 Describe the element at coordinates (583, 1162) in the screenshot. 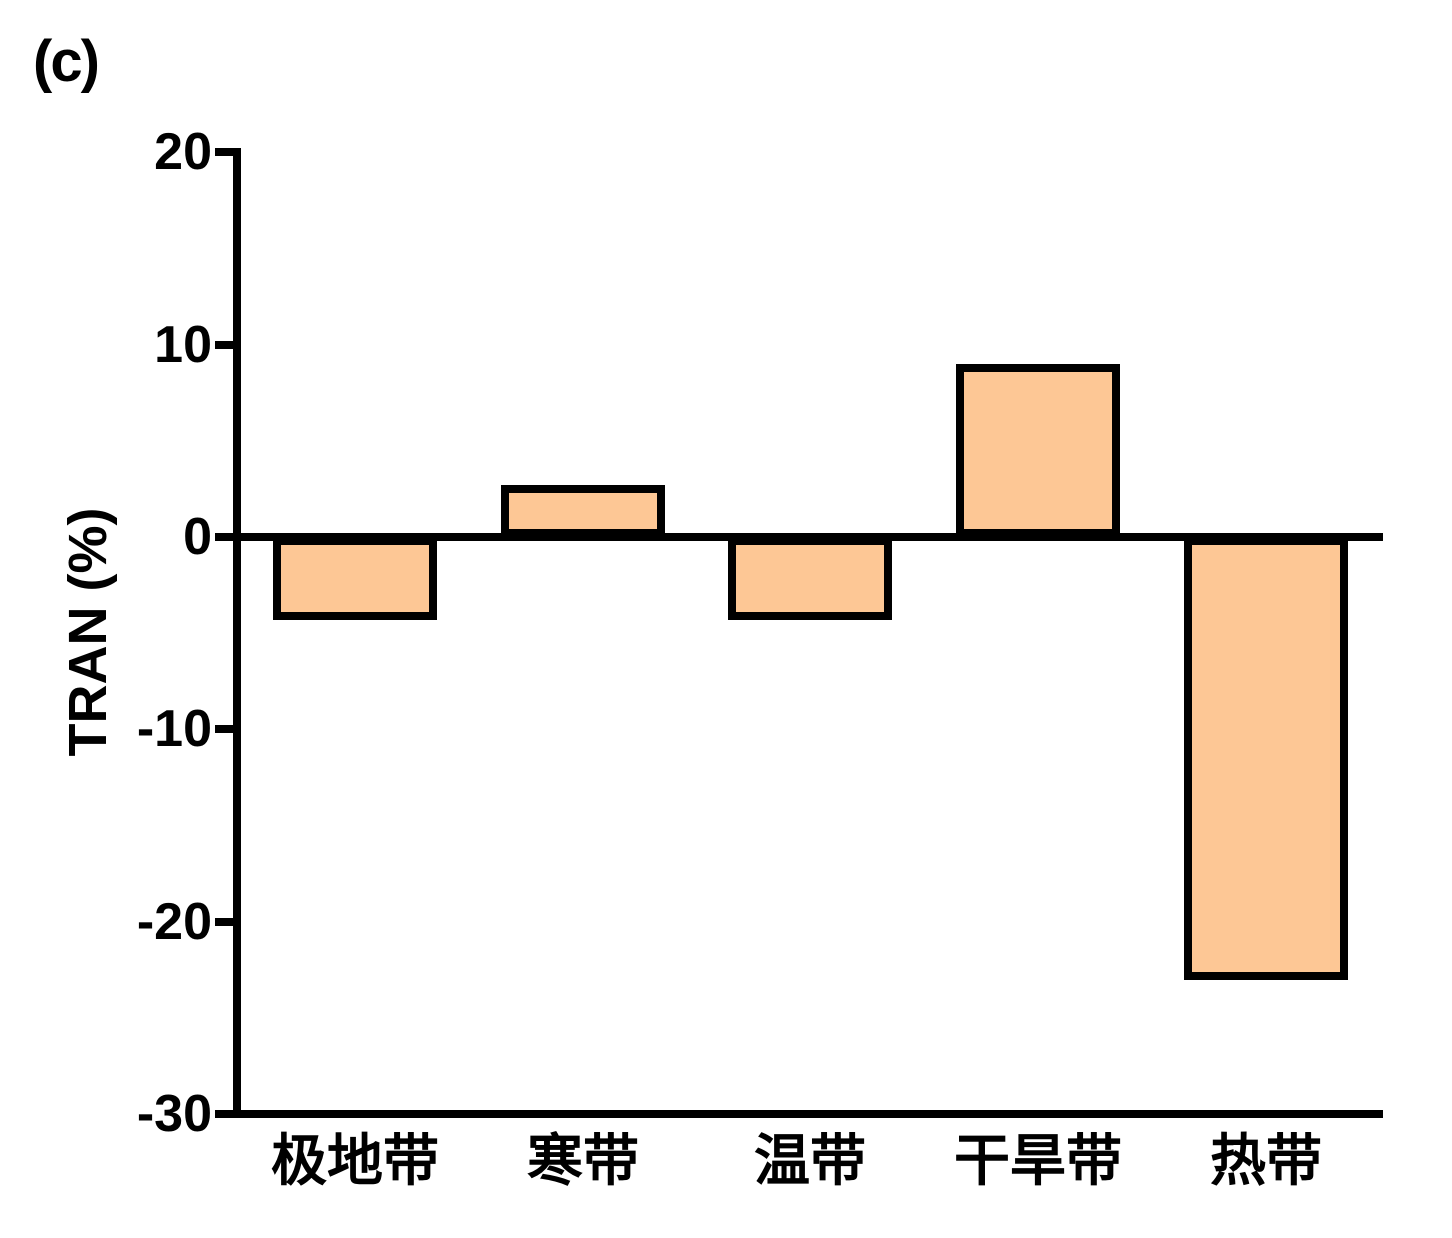

I see `x-tick-label: 寒带` at that location.